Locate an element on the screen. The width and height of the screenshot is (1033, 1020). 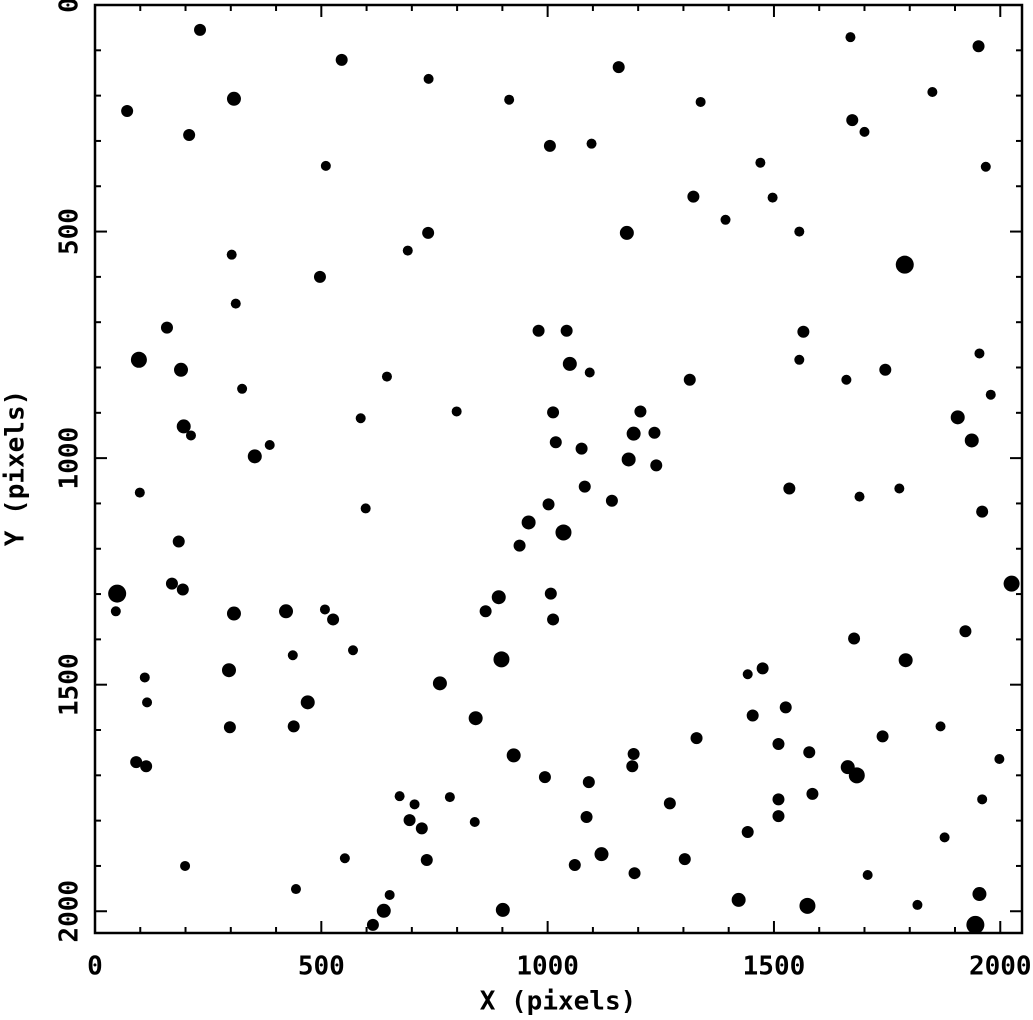
y-tick-label: 1500 is located at coordinates (70, 684).